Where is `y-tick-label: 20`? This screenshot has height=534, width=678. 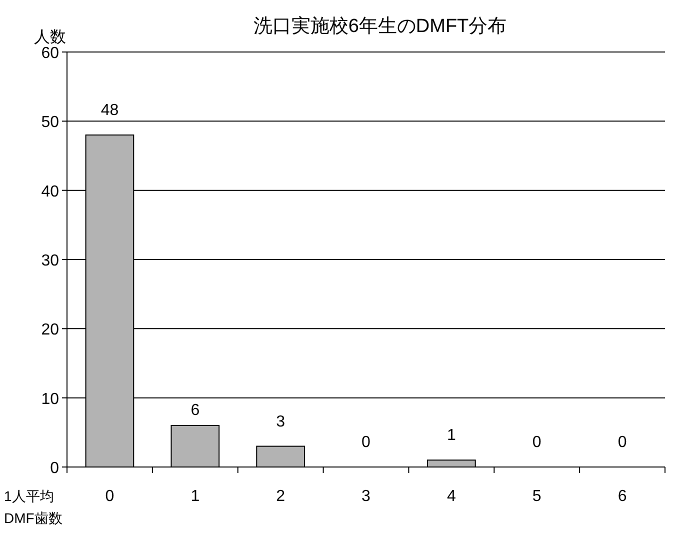 y-tick-label: 20 is located at coordinates (50, 330).